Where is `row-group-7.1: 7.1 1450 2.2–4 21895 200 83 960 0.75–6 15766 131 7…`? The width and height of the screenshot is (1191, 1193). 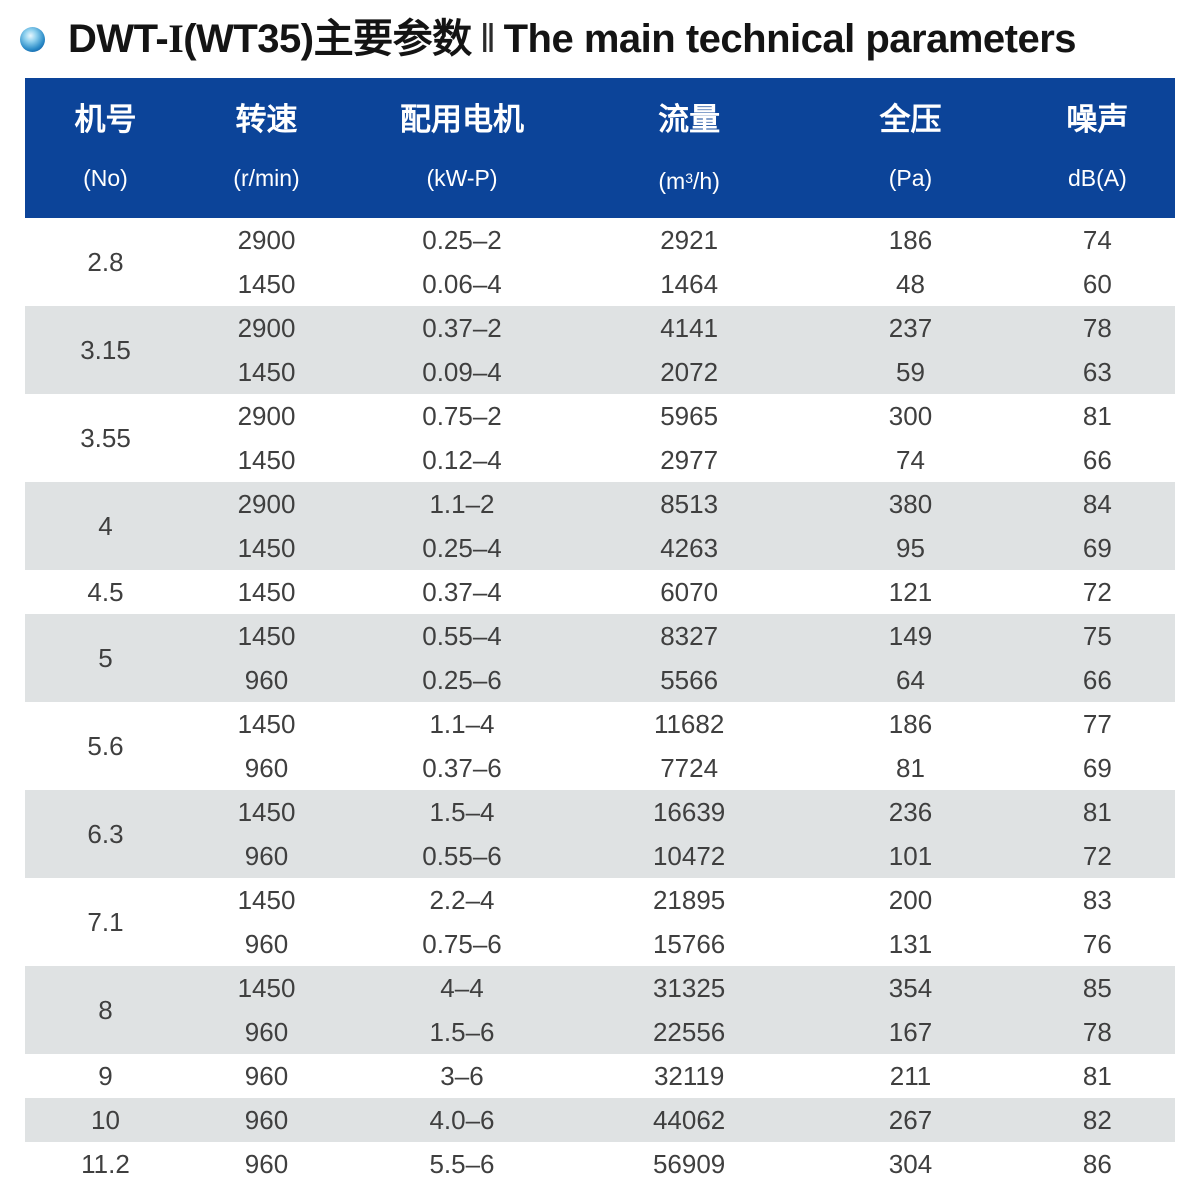
row-group-7.1: 7.1 1450 2.2–4 21895 200 83 960 0.75–6 15766 131 7… is located at coordinates (600, 922).